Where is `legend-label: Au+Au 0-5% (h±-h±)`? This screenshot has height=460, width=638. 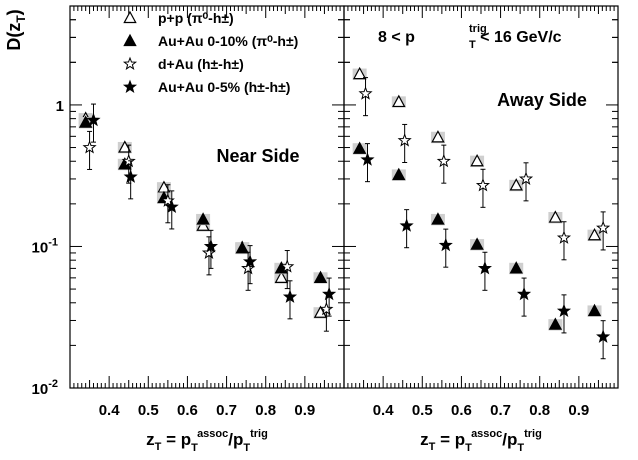 legend-label: Au+Au 0-5% (h±-h±) is located at coordinates (224, 87).